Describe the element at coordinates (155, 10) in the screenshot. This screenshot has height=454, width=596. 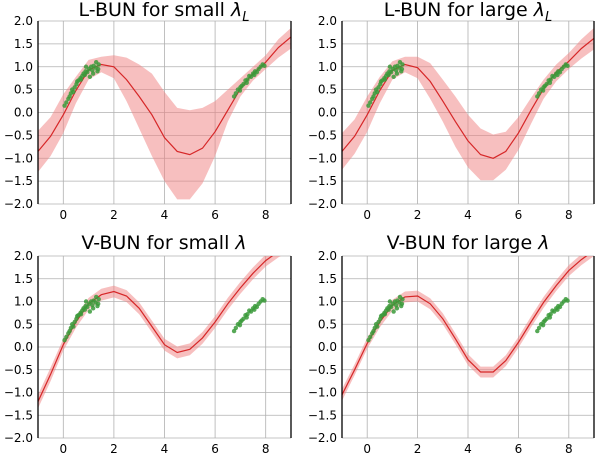
I see `chart-title-text: L-BUN for small` at that location.